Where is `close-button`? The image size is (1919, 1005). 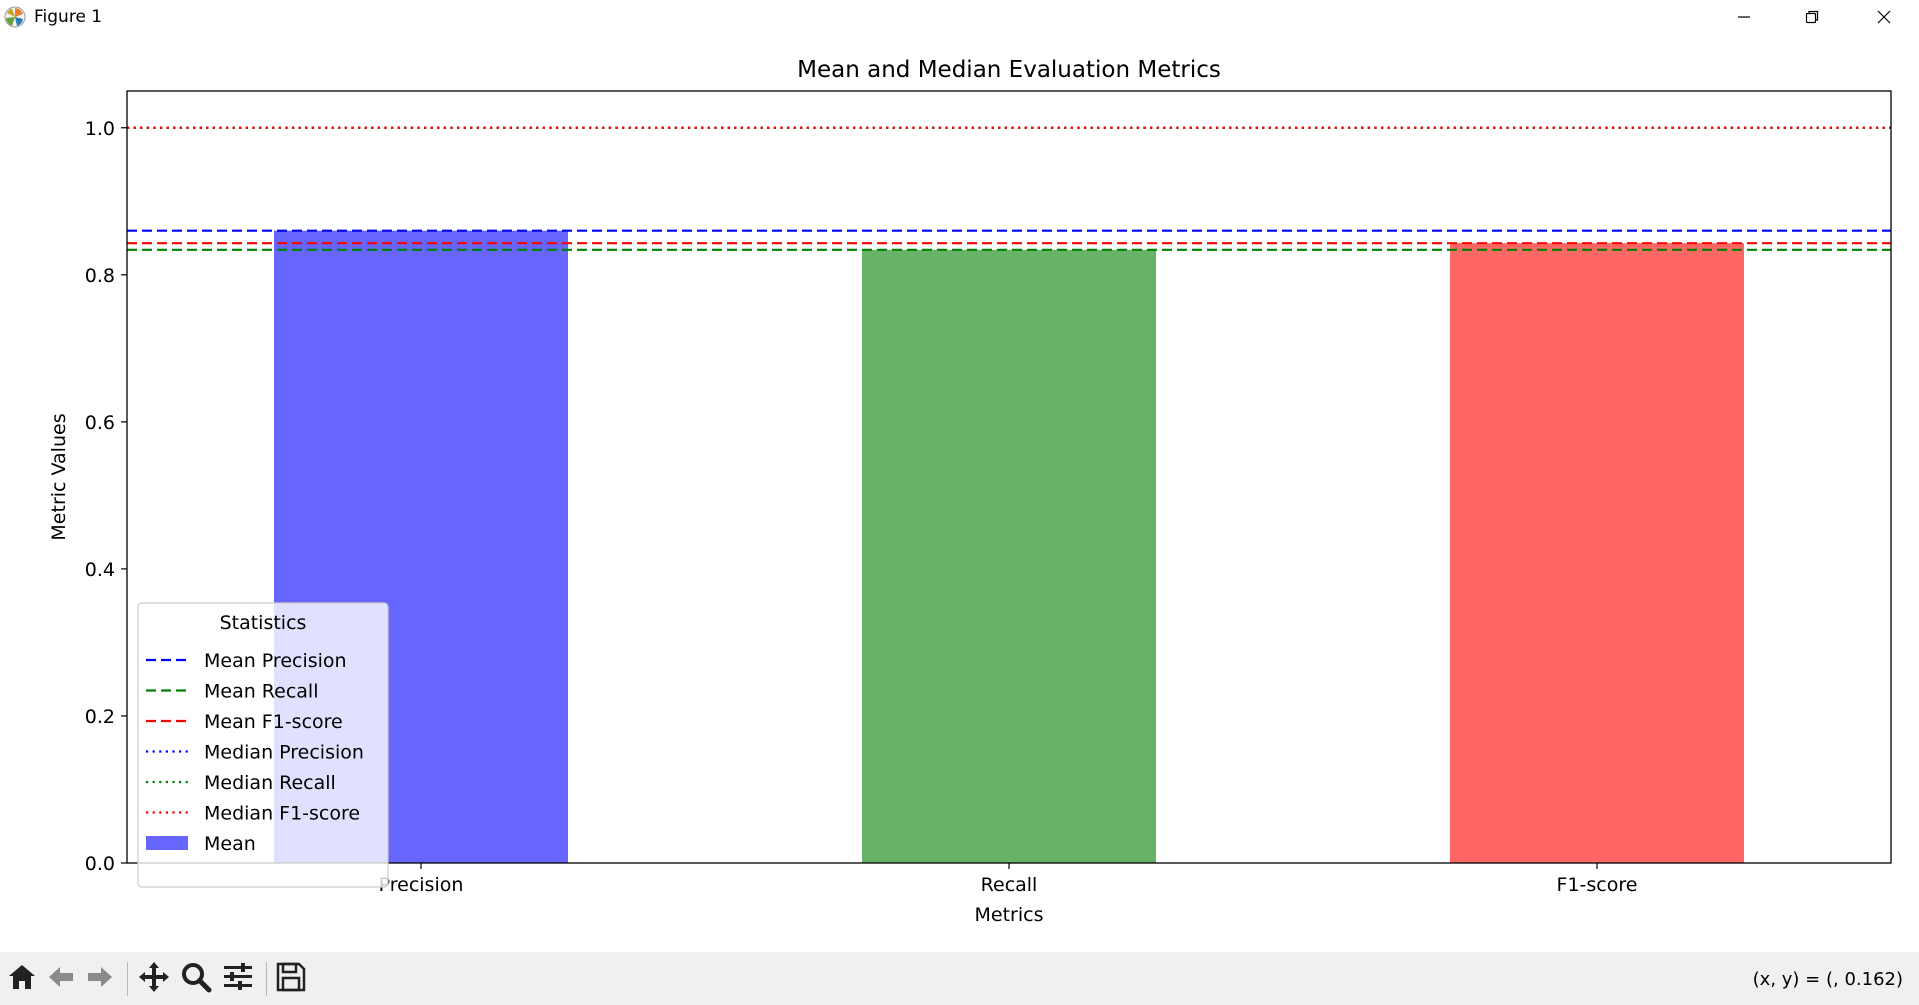 close-button is located at coordinates (1884, 17).